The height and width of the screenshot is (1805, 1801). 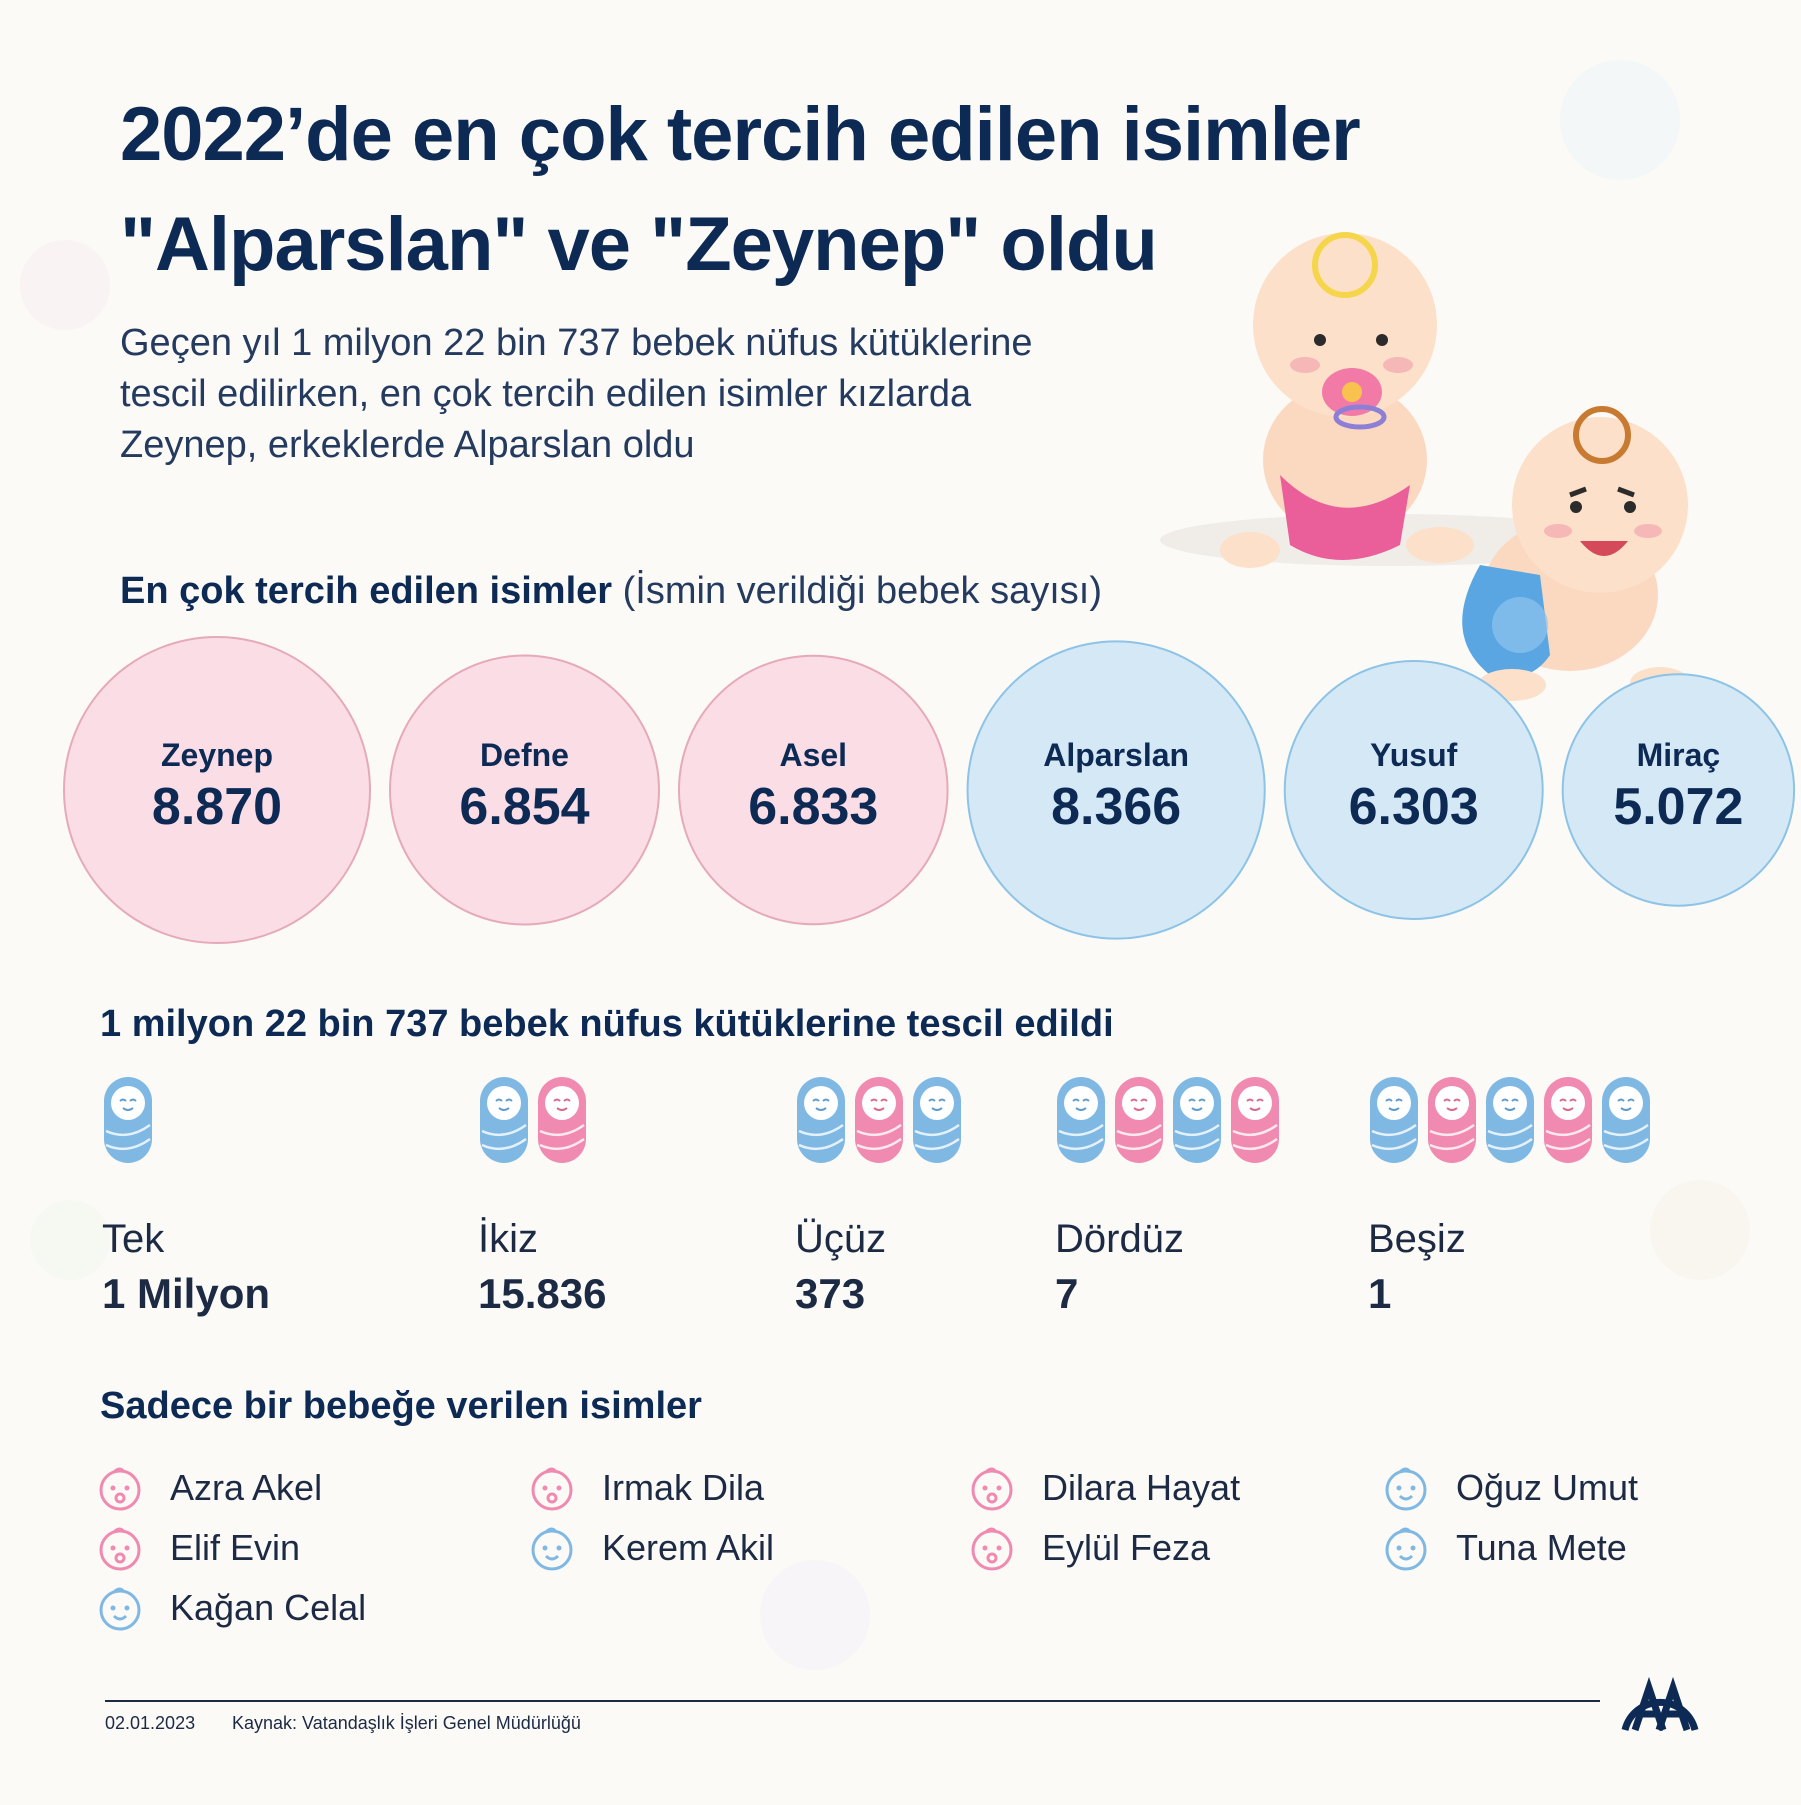 I want to click on birth-type-1: İkiz 15.836, so click(x=542, y=1196).